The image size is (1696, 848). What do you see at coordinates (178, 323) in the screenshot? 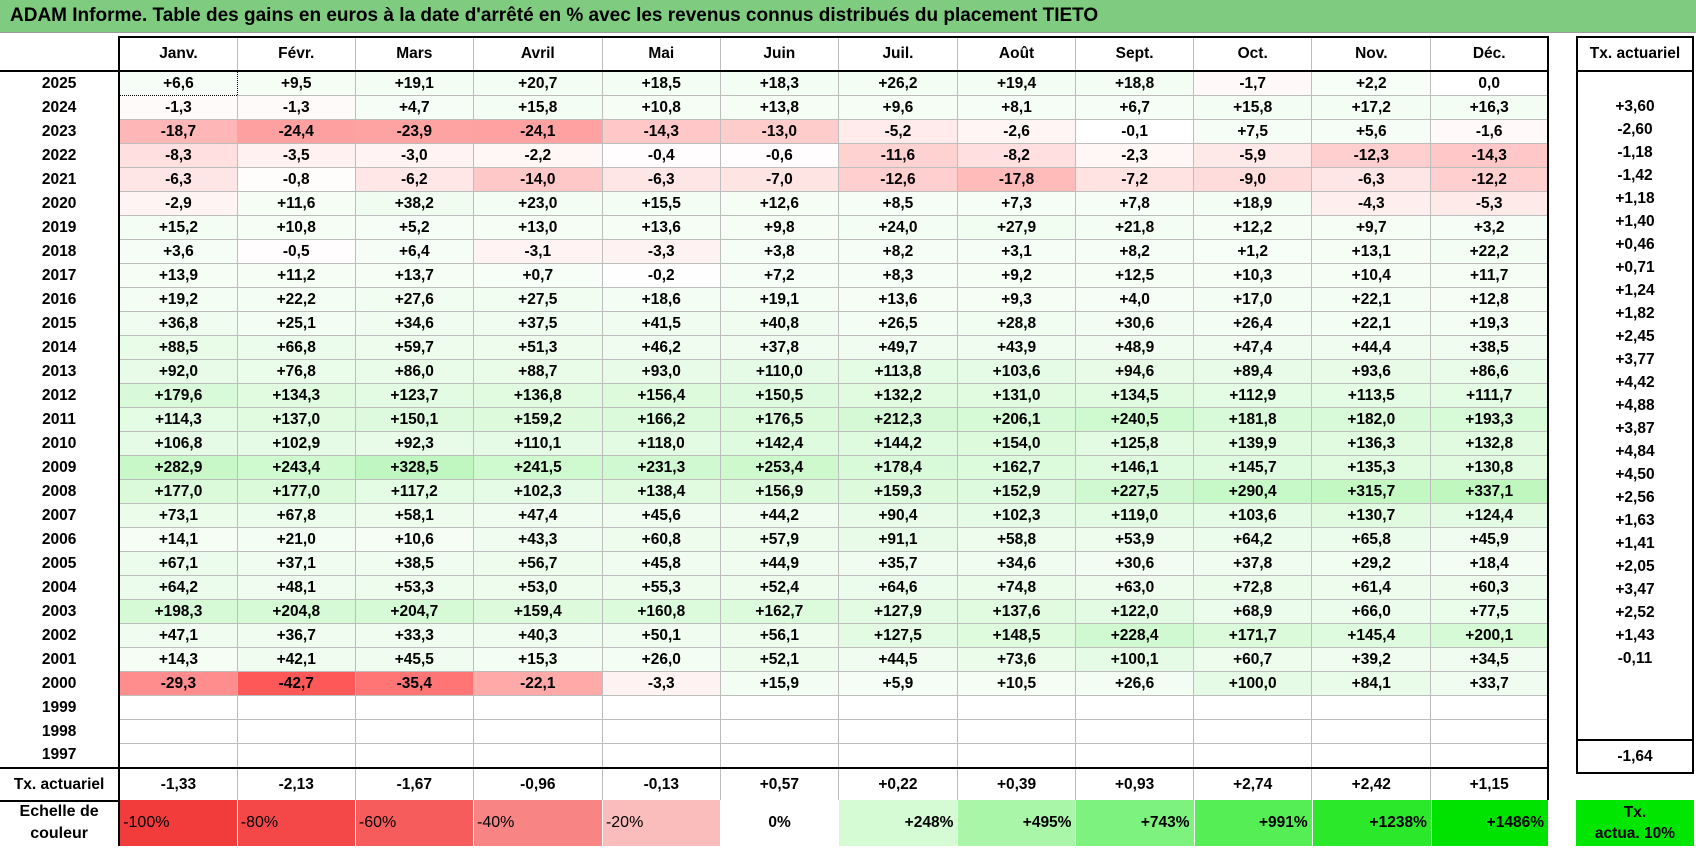
I see `gain-cell: +36,8` at bounding box center [178, 323].